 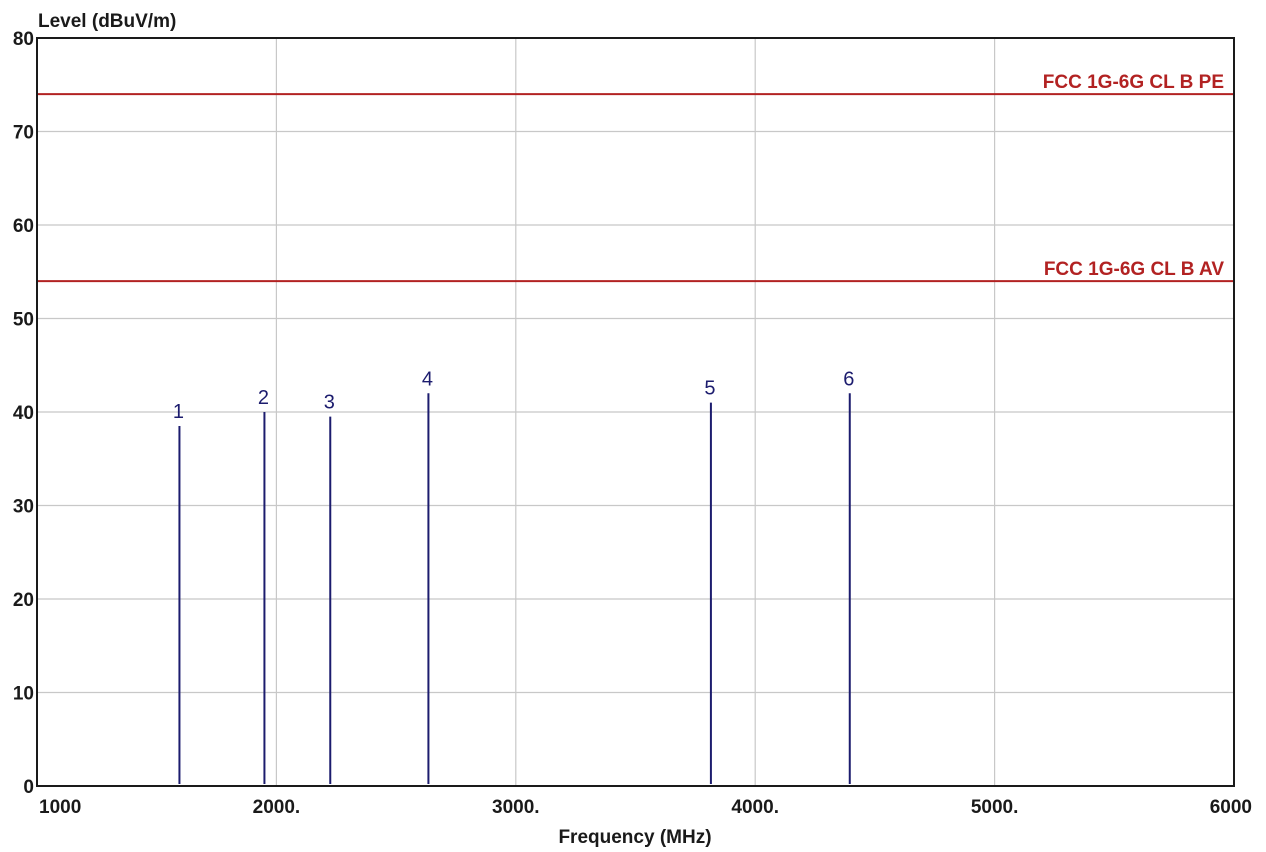 I want to click on y-tick-label: 20, so click(x=23, y=600).